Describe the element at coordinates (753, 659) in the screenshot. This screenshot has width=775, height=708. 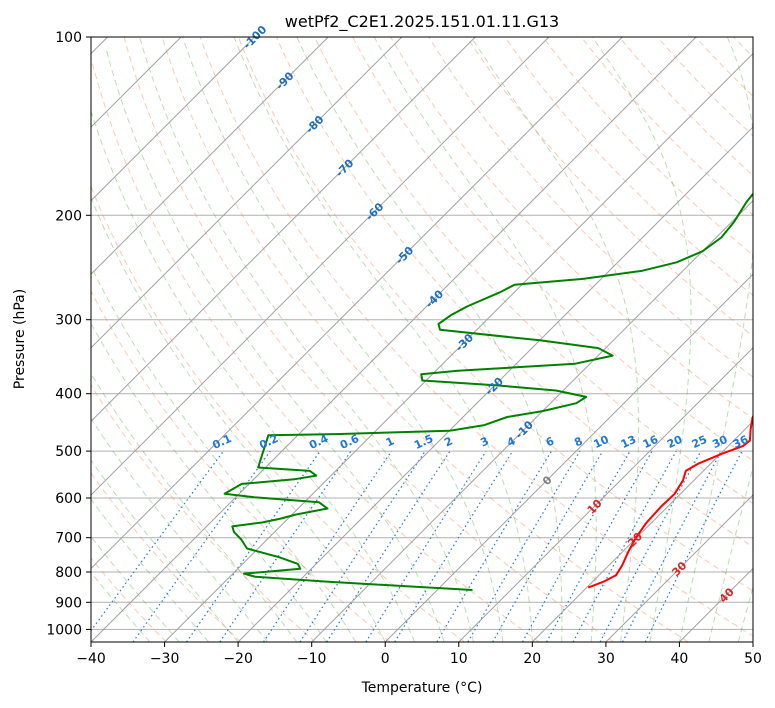
I see `x-tick-label: 50` at that location.